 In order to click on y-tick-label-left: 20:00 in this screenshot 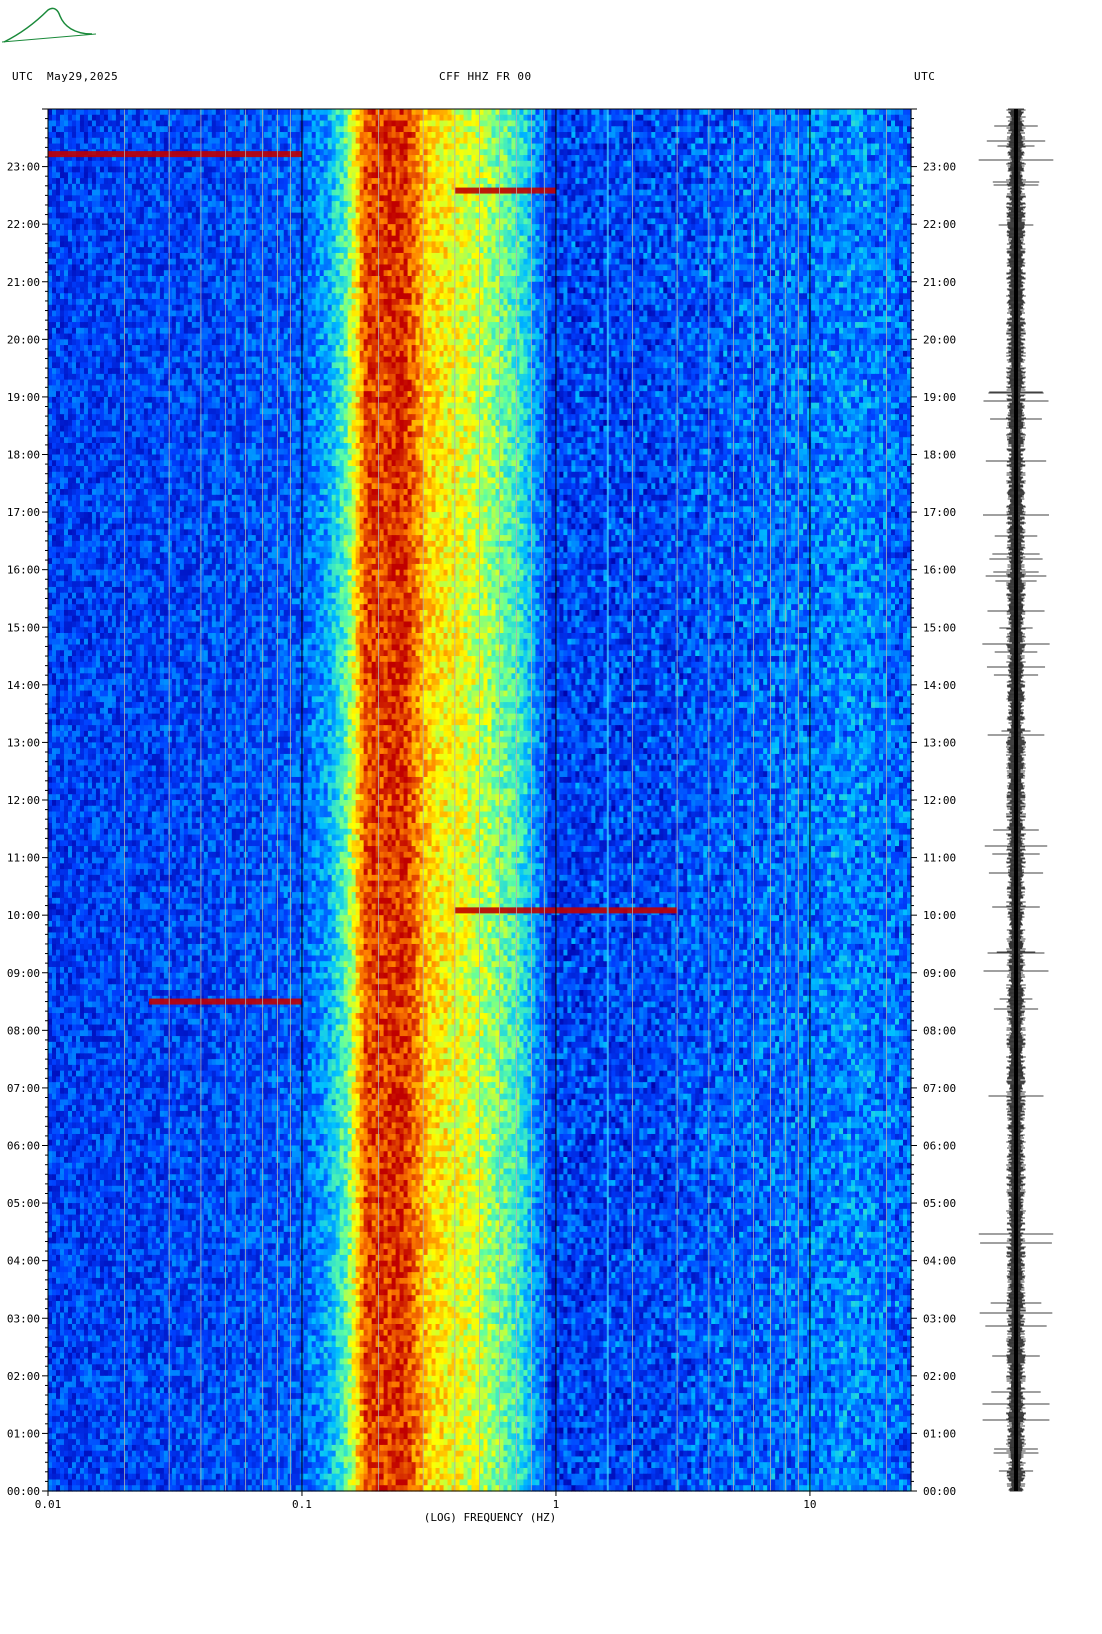, I will do `click(23, 339)`.